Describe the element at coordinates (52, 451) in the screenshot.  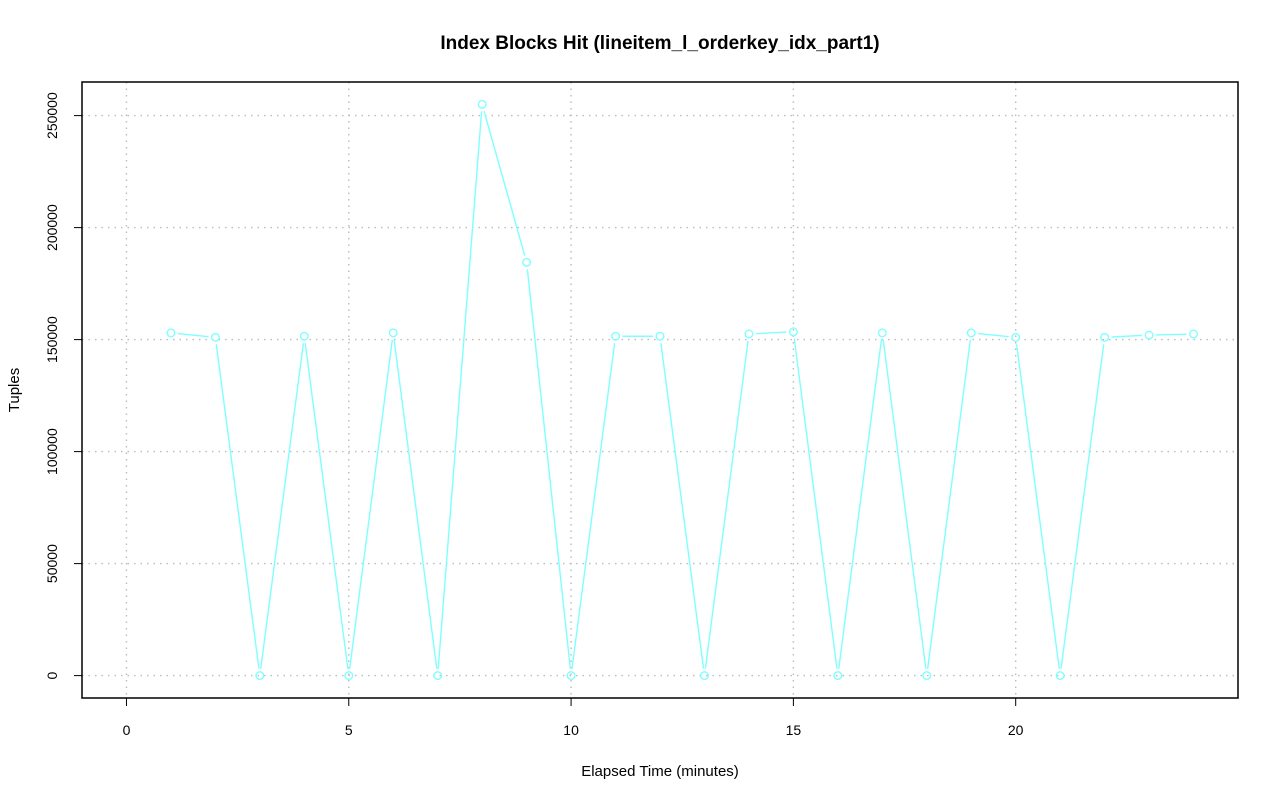
I see `y-tick-label: 100000` at that location.